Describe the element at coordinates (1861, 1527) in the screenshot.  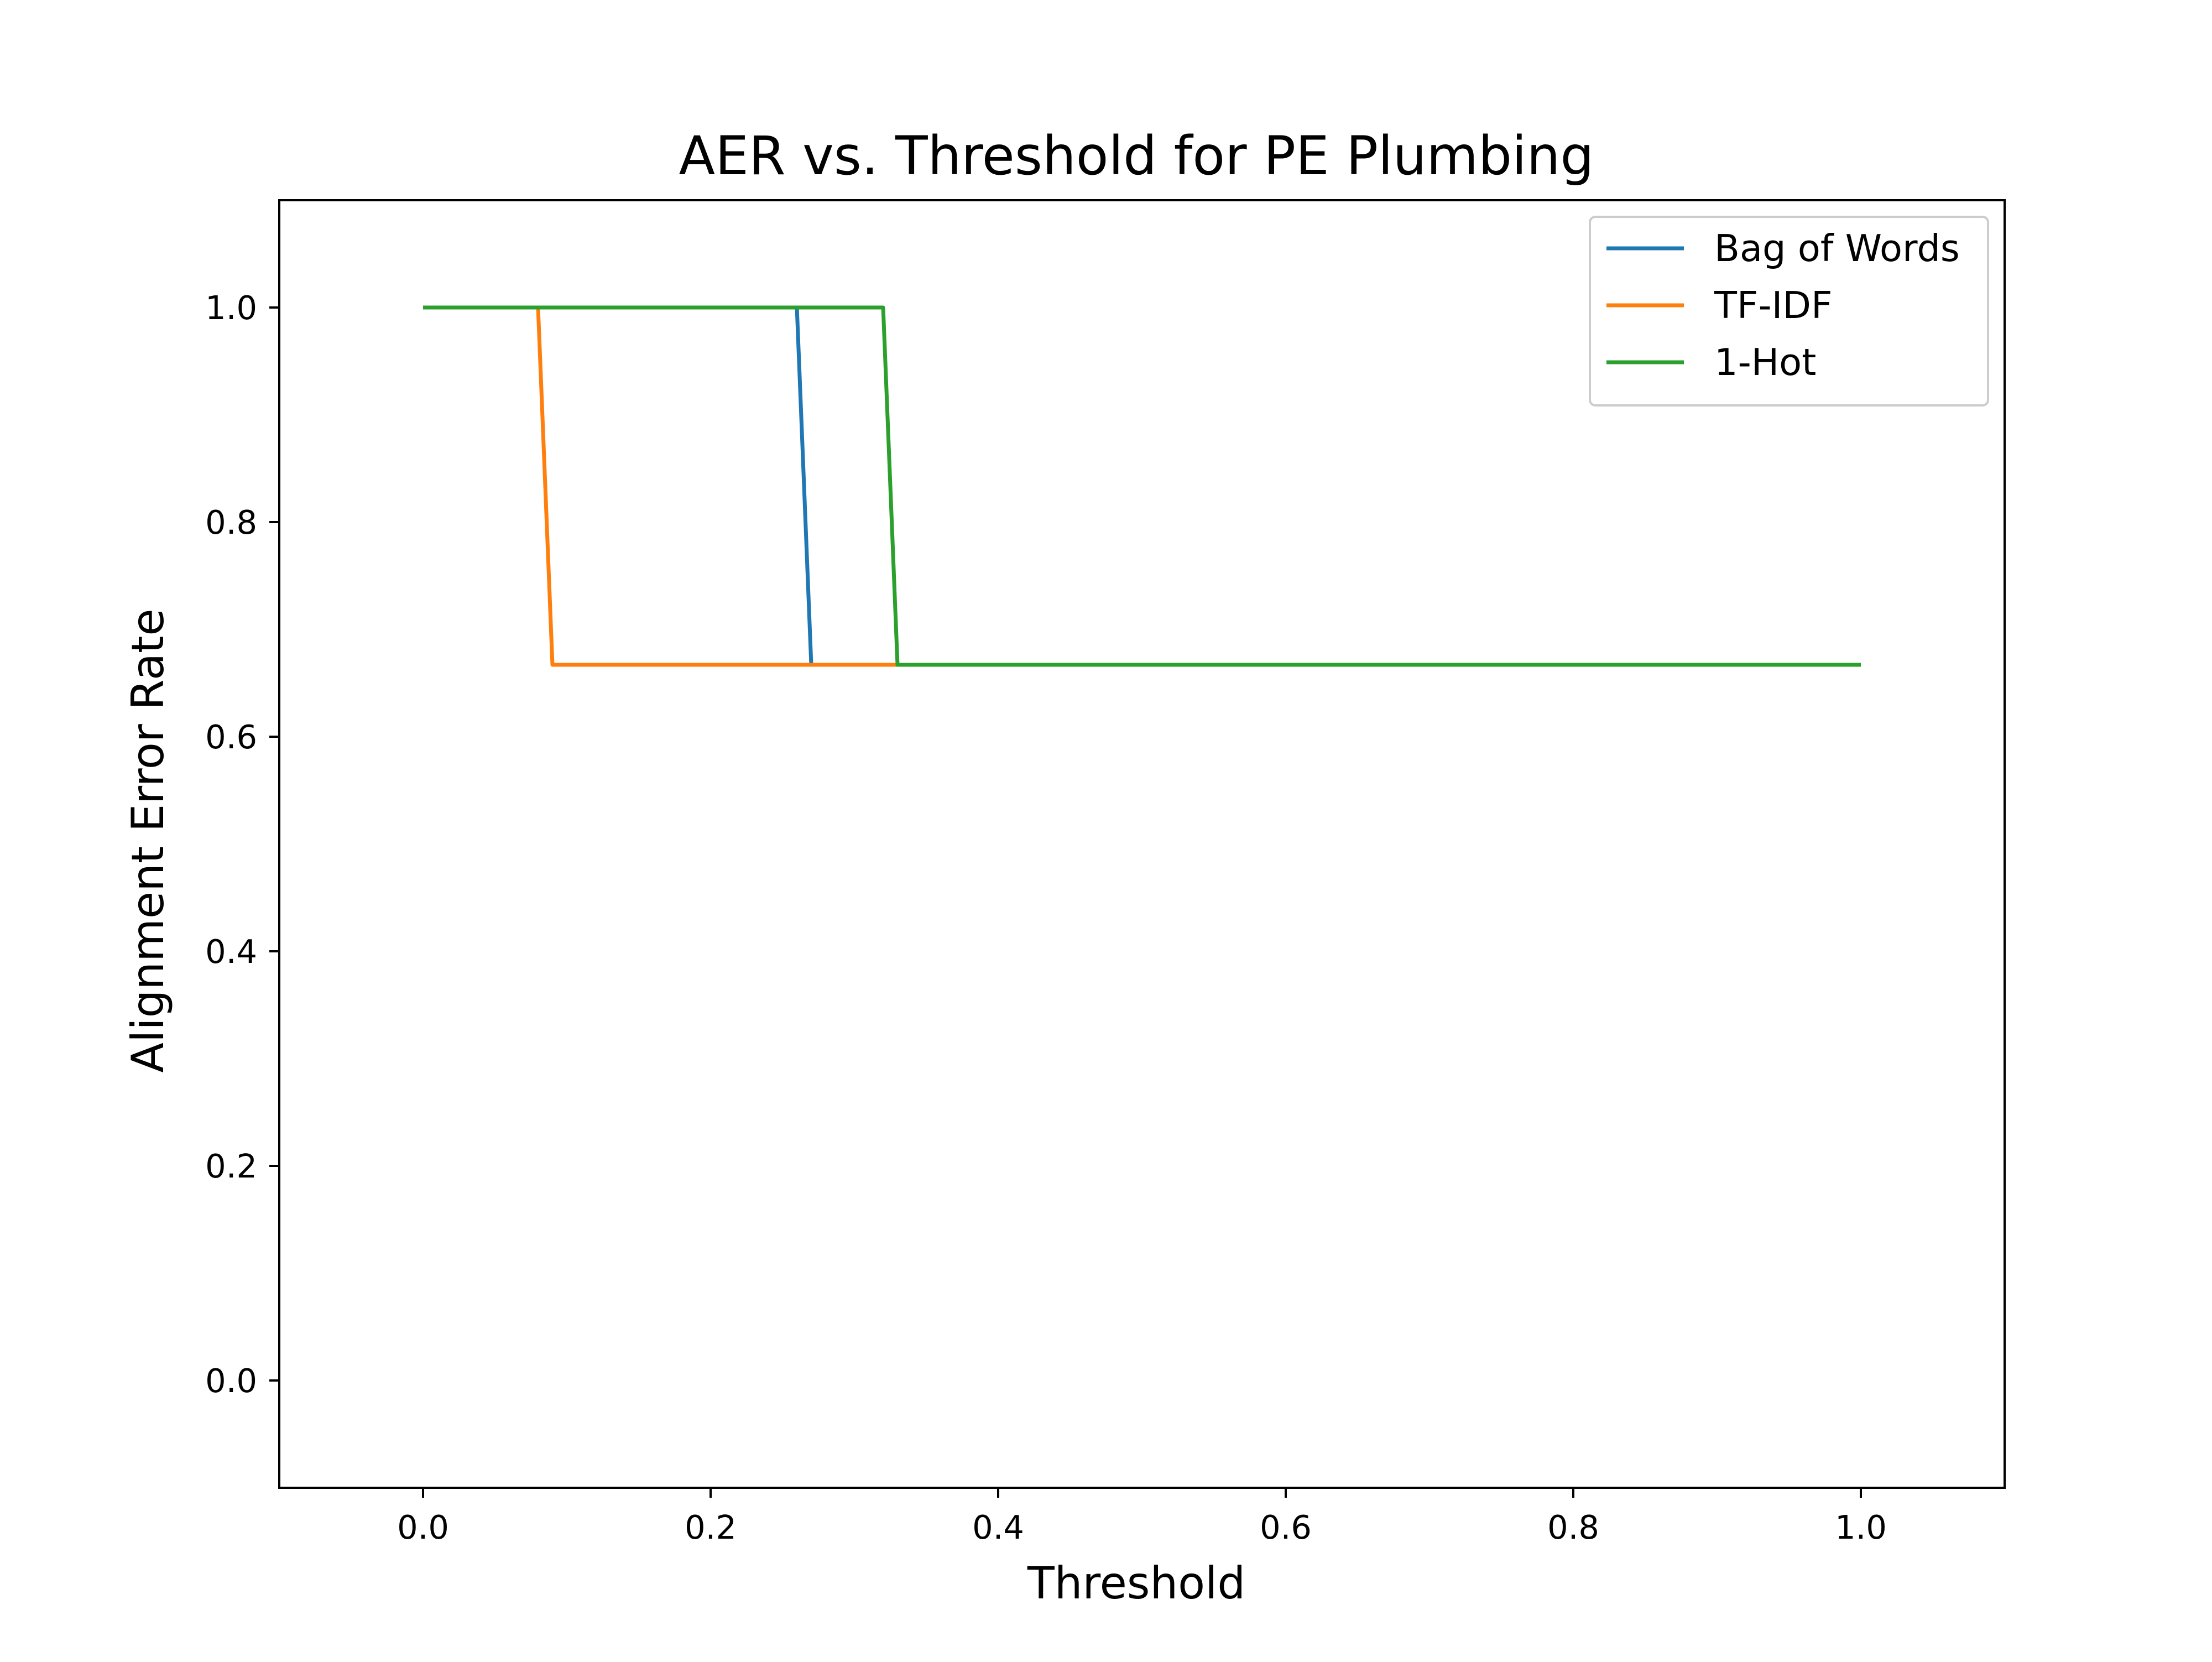
I see `x-tick-label: 1.0` at that location.